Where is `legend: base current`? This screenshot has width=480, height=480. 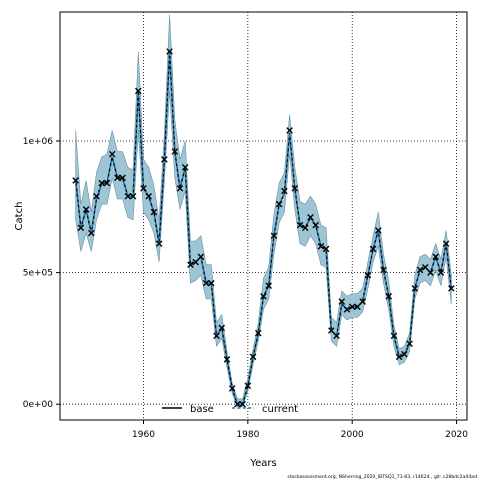 legend: base current is located at coordinates (230, 409).